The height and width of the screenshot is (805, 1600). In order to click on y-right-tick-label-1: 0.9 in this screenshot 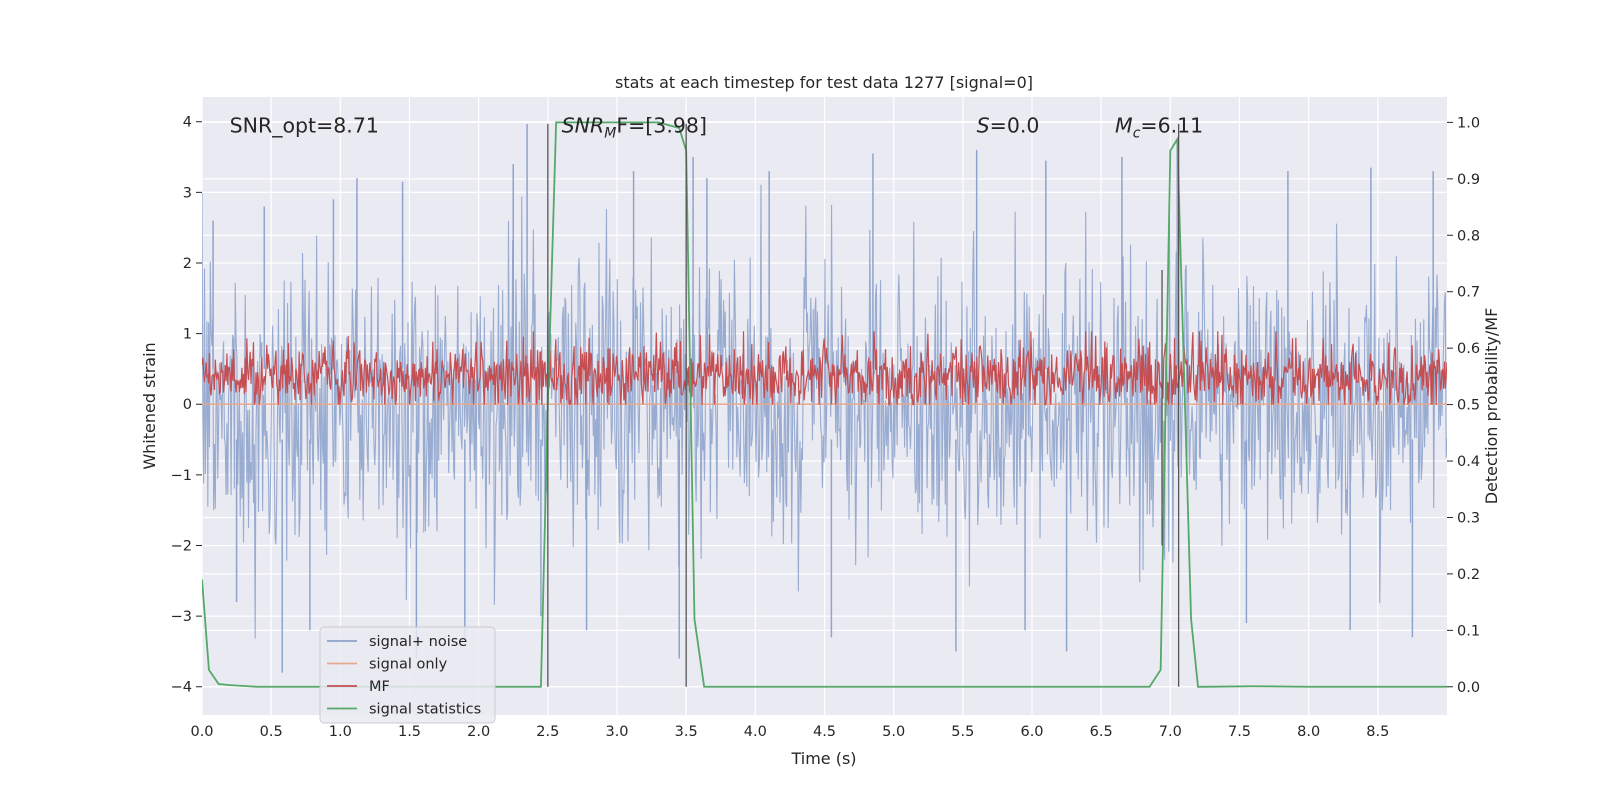, I will do `click(1468, 180)`.